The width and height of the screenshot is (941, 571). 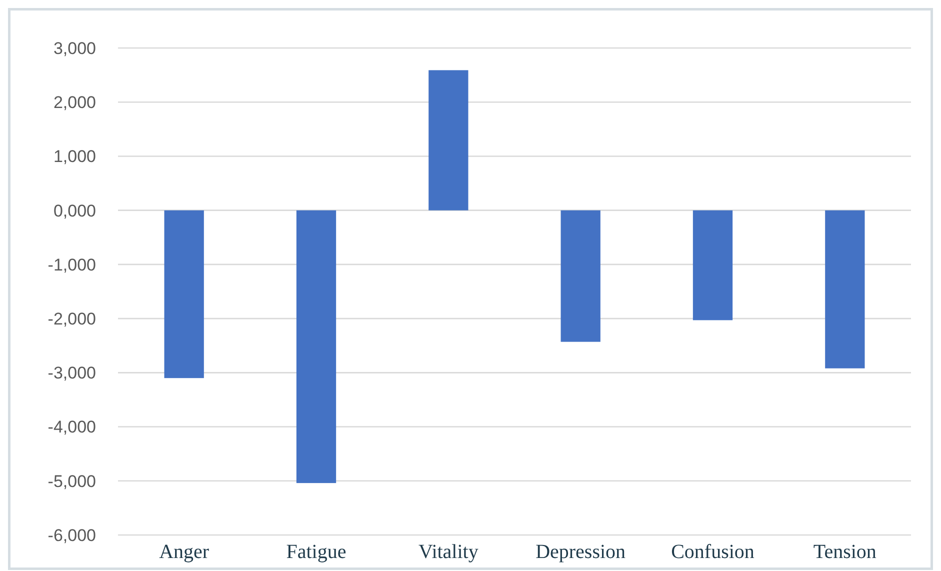 I want to click on y-tick-label: -6,000, so click(x=72, y=535).